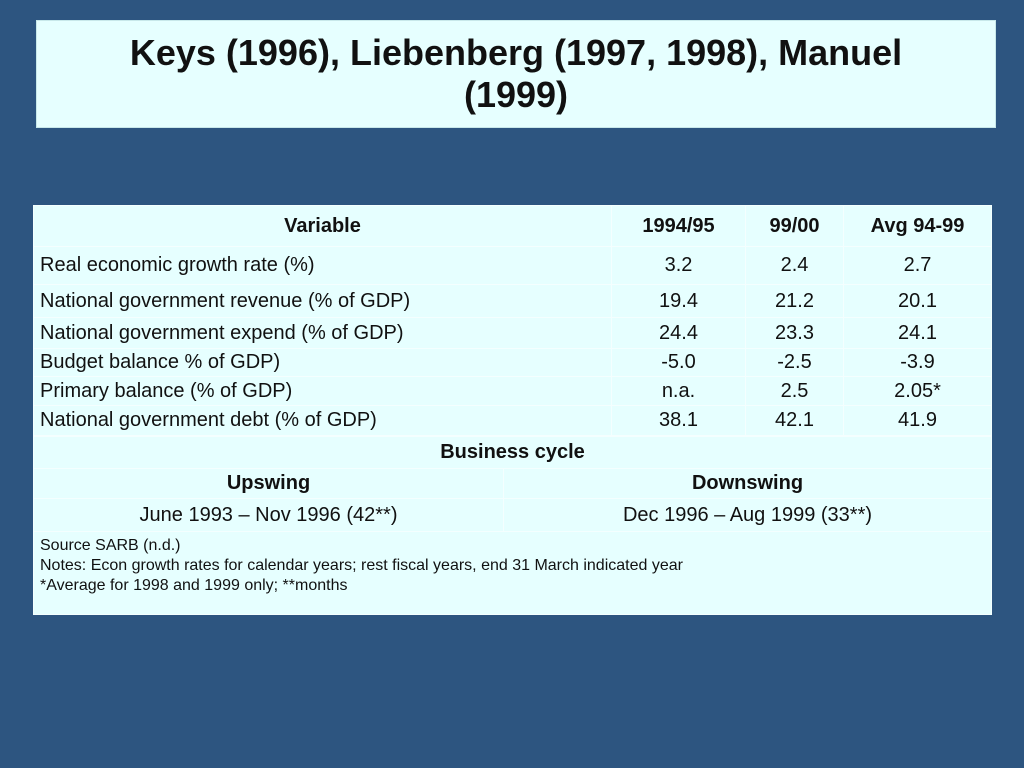  I want to click on row-value: 24.4, so click(678, 333).